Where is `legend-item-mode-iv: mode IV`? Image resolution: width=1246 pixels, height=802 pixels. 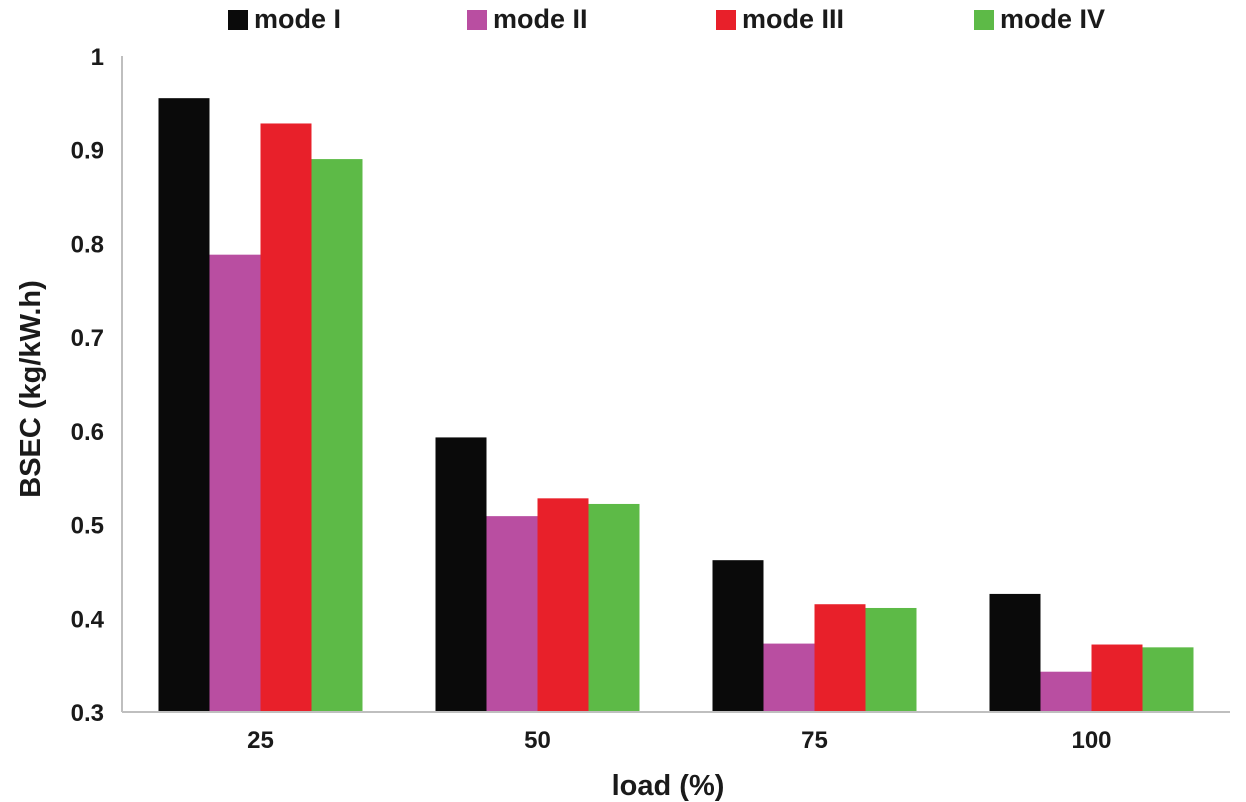 legend-item-mode-iv: mode IV is located at coordinates (1039, 19).